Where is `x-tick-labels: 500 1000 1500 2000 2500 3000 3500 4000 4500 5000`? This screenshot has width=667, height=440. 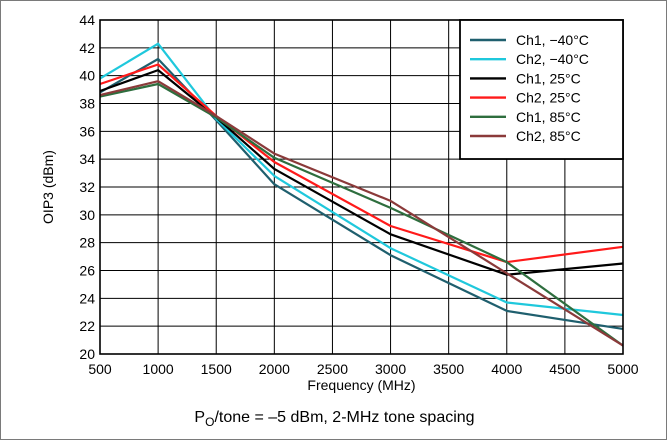
x-tick-labels: 500 1000 1500 2000 2500 3000 3500 4000 4500 5000 is located at coordinates (363, 369).